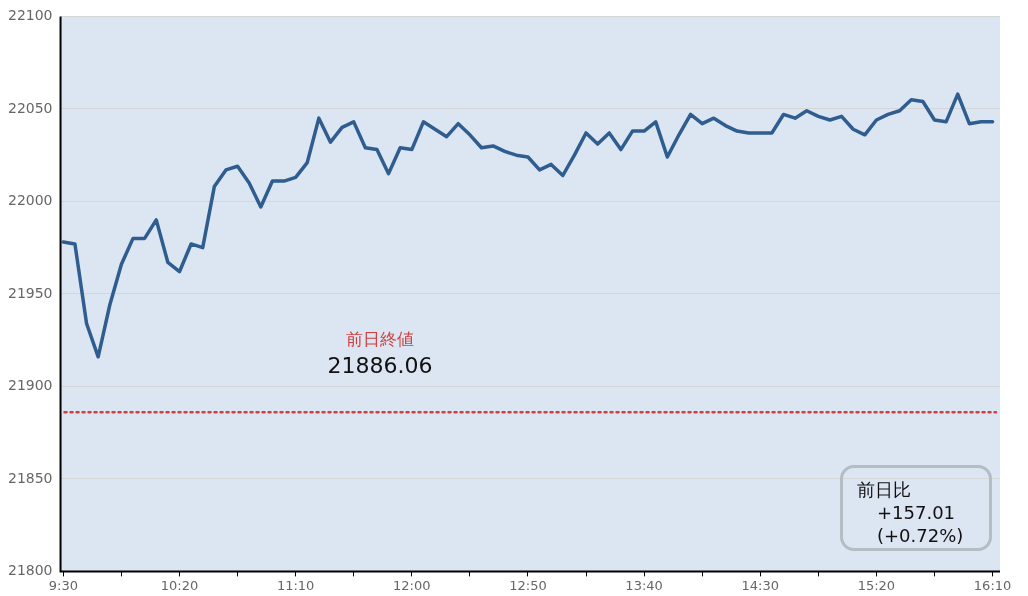  Describe the element at coordinates (30, 15) in the screenshot. I see `y-tick-label: 22100` at that location.